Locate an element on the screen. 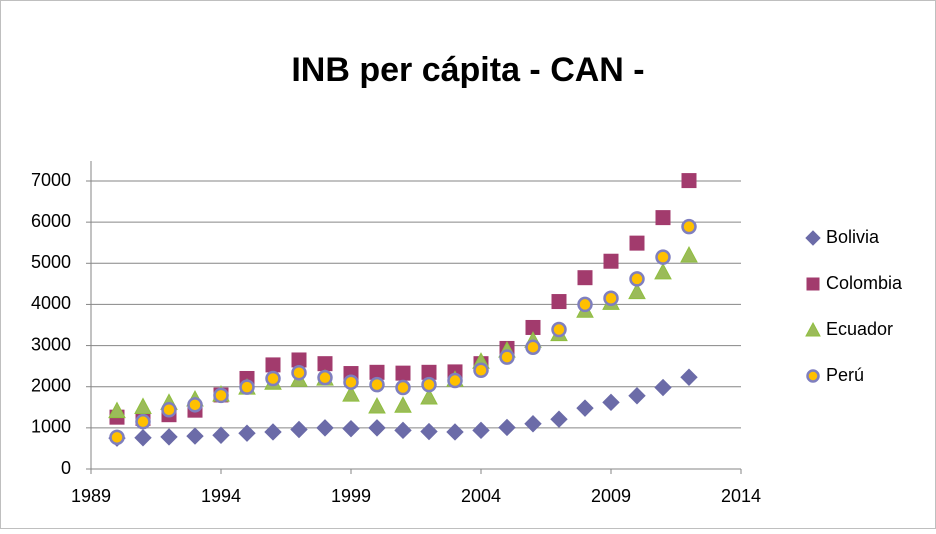 This screenshot has height=534, width=936. y-tick-label: 4000 is located at coordinates (51, 303).